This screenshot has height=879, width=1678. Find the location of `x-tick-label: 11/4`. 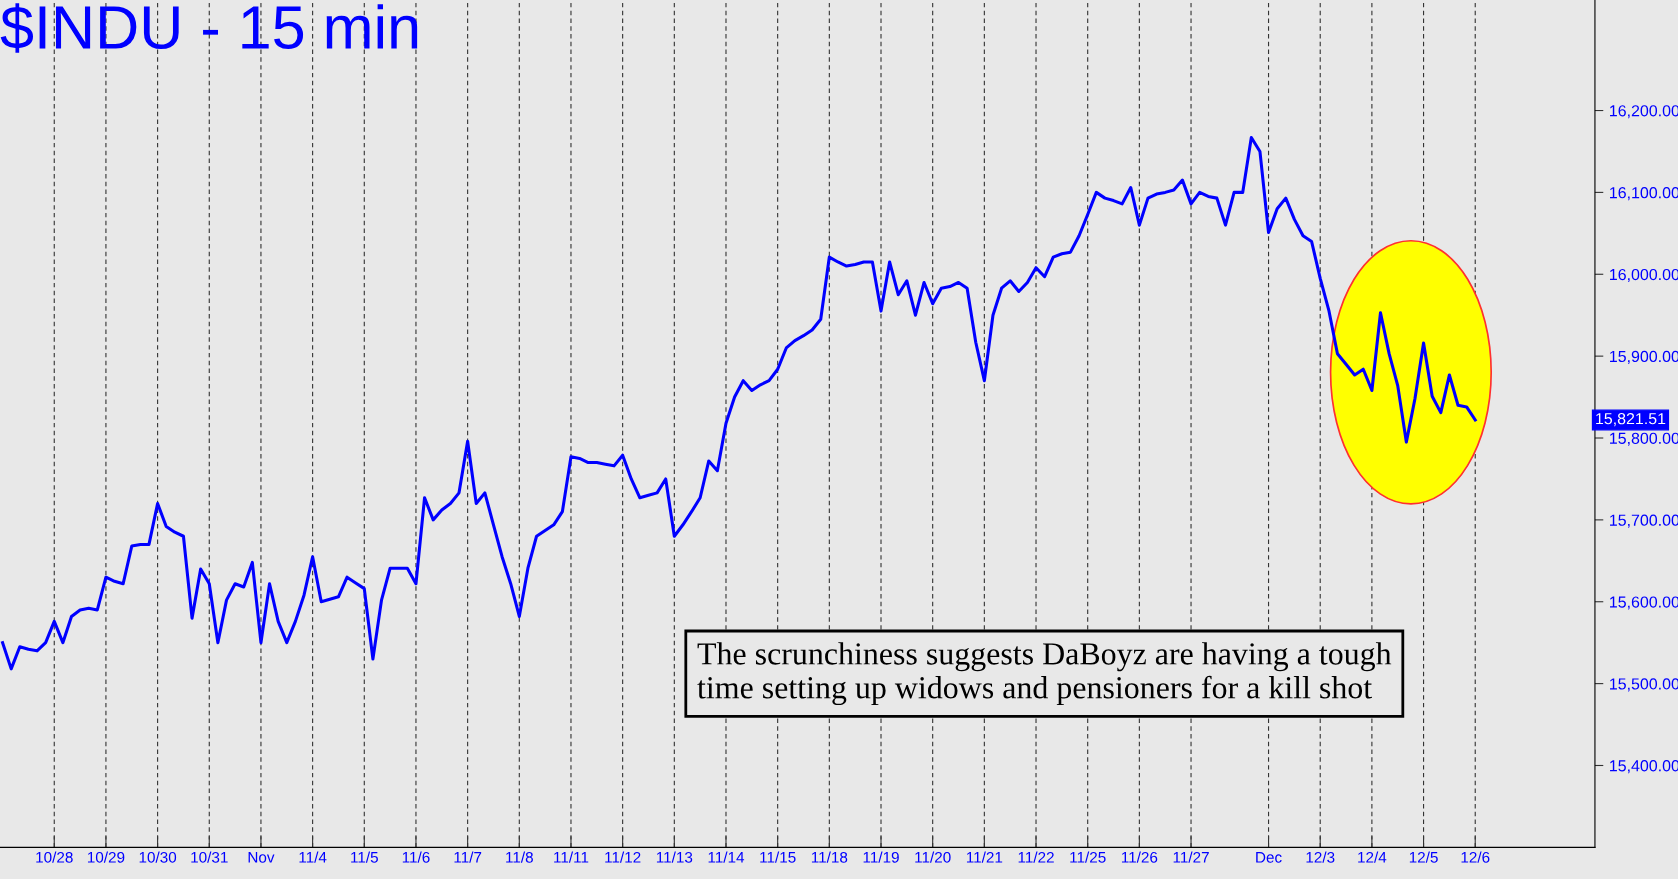

x-tick-label: 11/4 is located at coordinates (313, 857).